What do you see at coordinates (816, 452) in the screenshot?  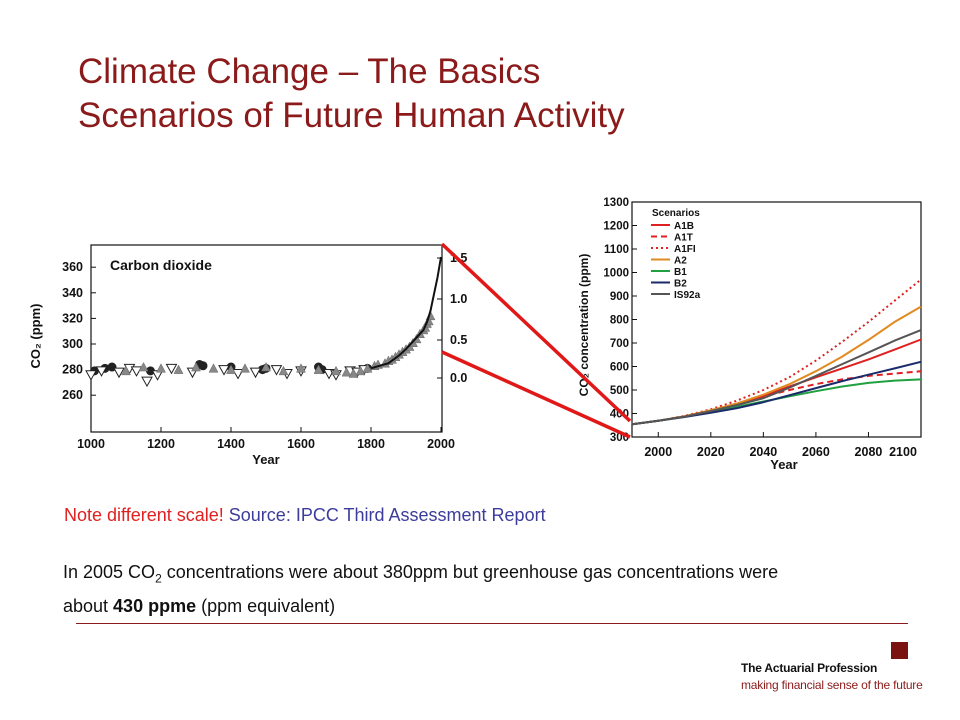 I see `chart2-xtick-label: 2060` at bounding box center [816, 452].